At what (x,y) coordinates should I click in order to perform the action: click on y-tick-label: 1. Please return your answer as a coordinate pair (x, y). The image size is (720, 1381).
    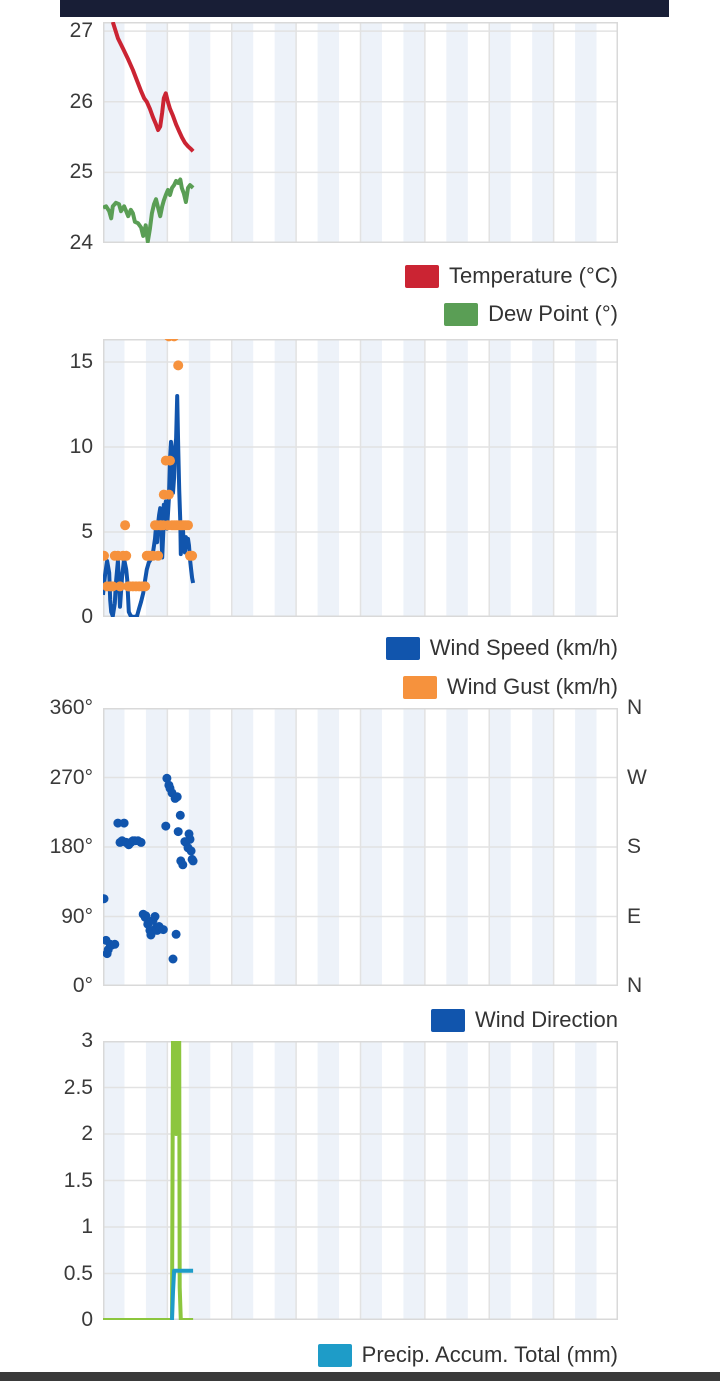
    Looking at the image, I should click on (87, 1226).